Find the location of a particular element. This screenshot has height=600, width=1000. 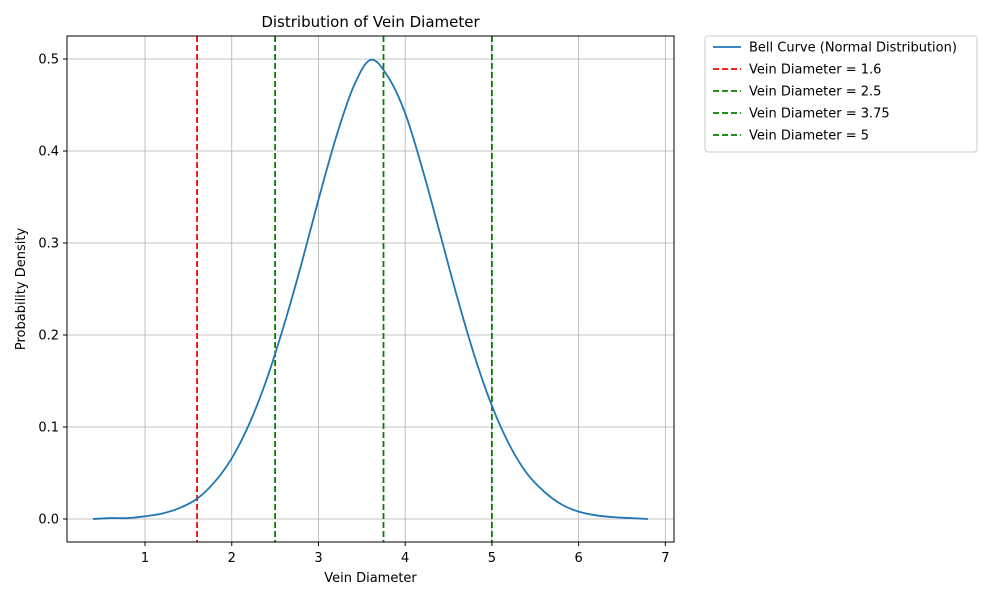

x-tick-label: 5 is located at coordinates (492, 558).